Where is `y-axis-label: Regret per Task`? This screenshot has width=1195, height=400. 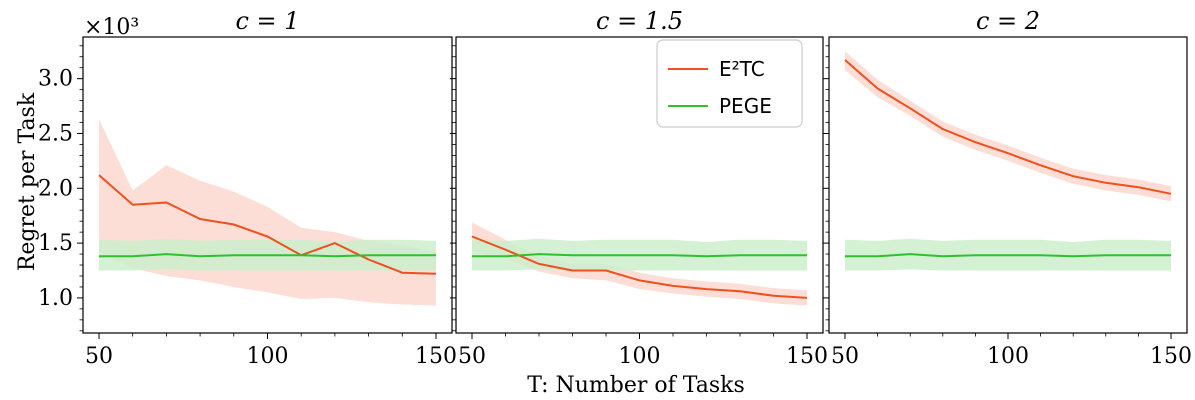
y-axis-label: Regret per Task is located at coordinates (27, 181).